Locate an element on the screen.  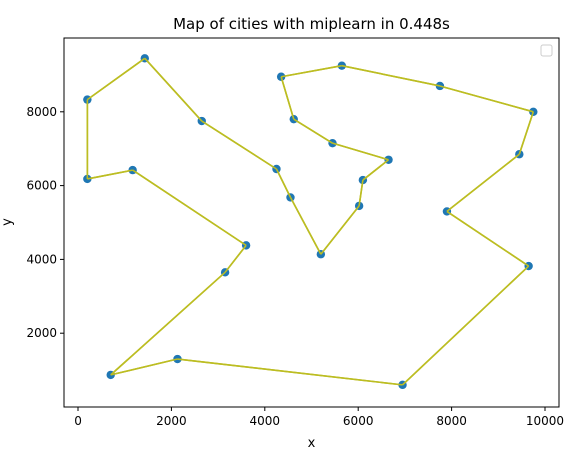
city-point is located at coordinates (177, 359).